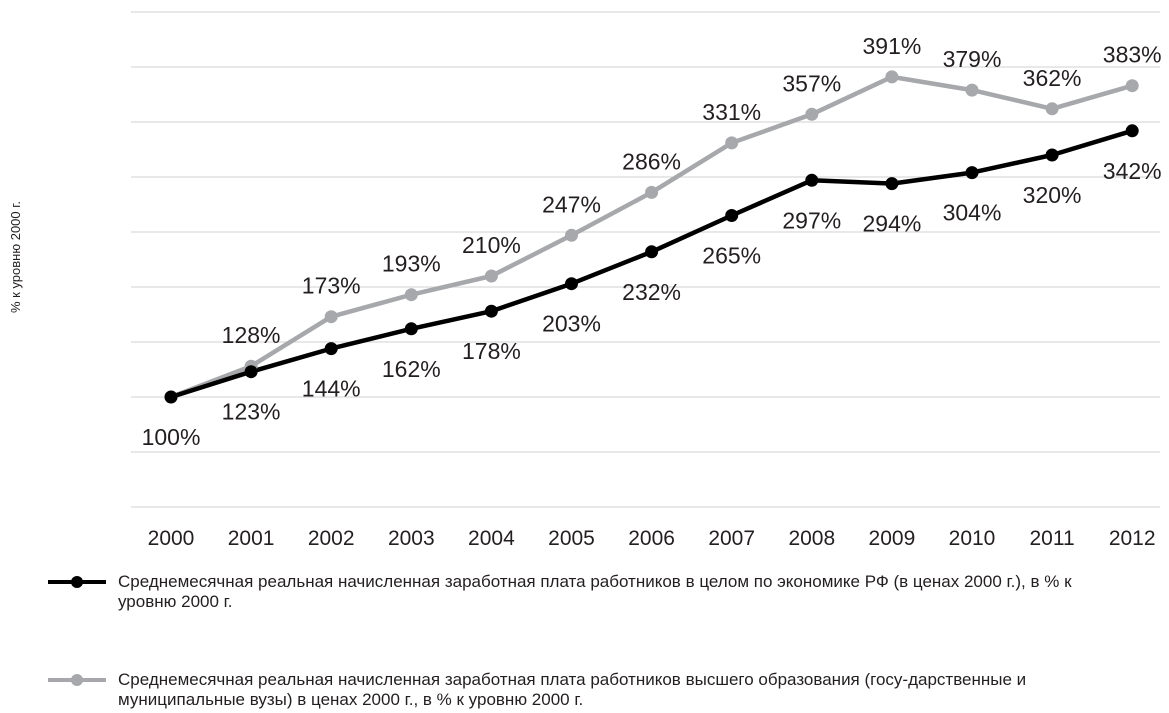 The height and width of the screenshot is (713, 1169). Describe the element at coordinates (331, 538) in the screenshot. I see `x-tick-label: 2002` at that location.